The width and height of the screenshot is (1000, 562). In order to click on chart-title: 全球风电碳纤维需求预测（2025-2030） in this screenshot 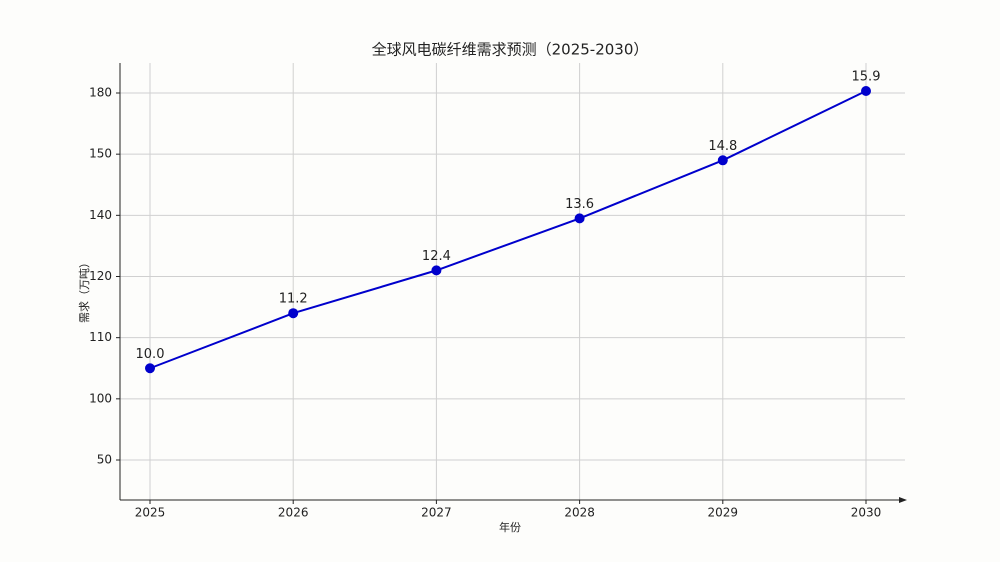, I will do `click(510, 50)`.